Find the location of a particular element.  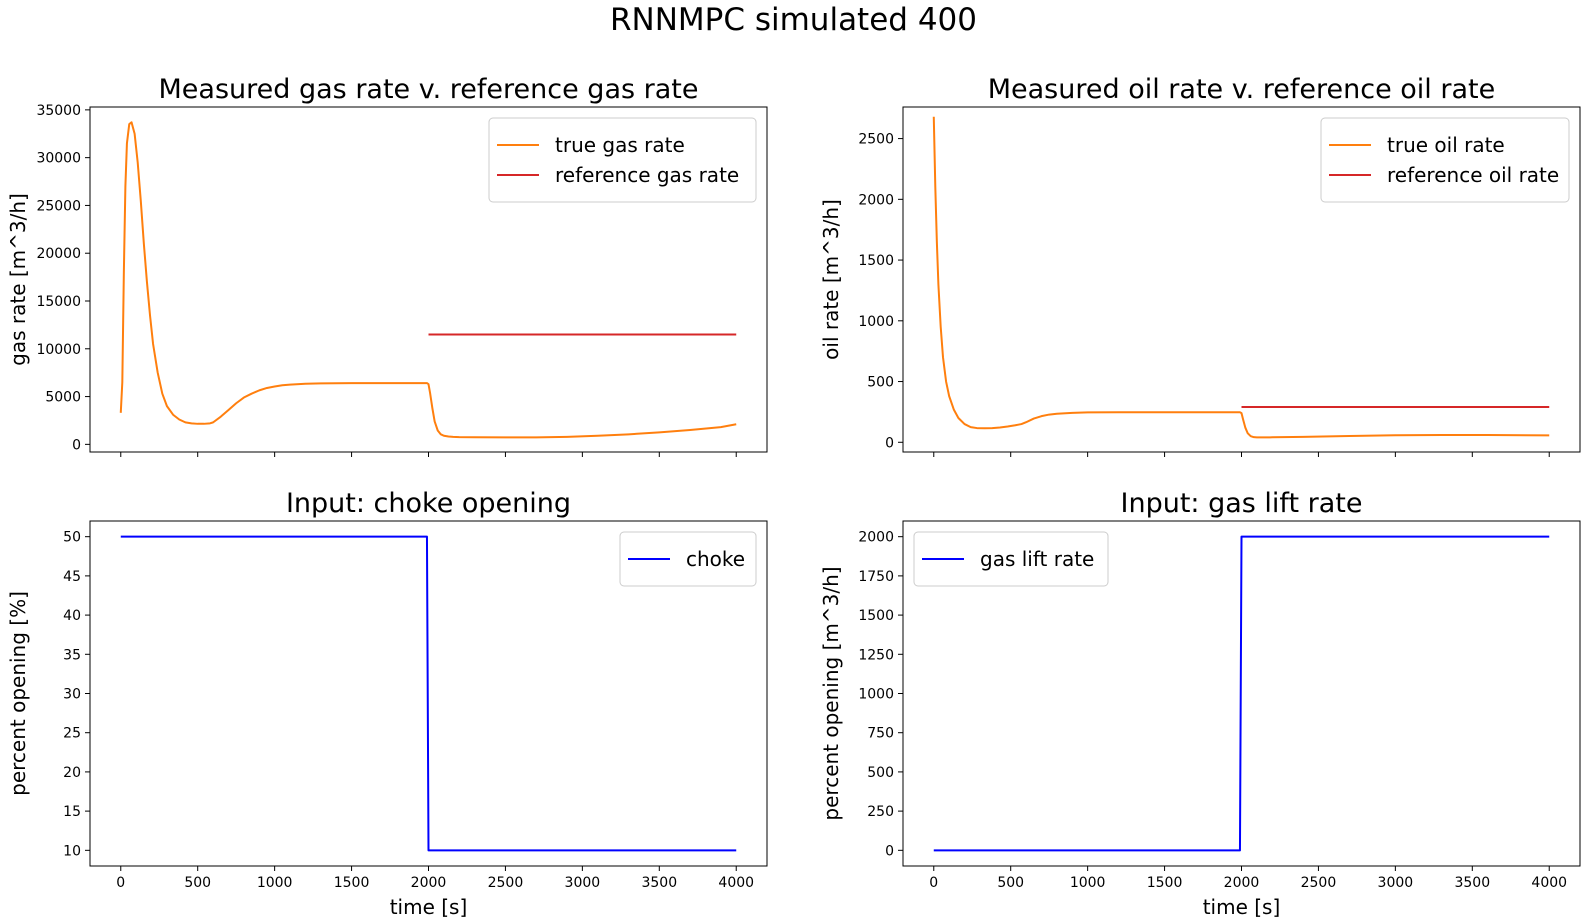

y-tick-label: 10 is located at coordinates (72, 851).